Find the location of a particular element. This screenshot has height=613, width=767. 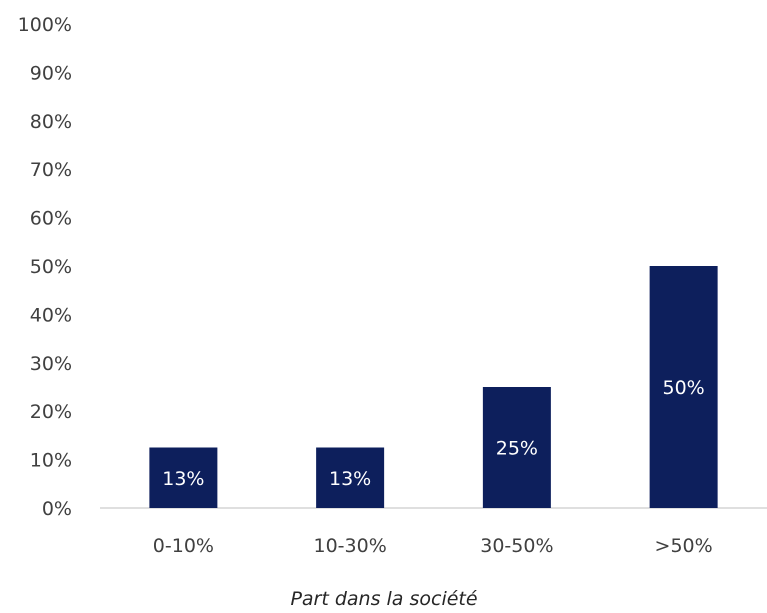

y-axis: 0% 10% 20% 30% 40% 50% 60% 70% 80% 90% 100% is located at coordinates (45, 267).